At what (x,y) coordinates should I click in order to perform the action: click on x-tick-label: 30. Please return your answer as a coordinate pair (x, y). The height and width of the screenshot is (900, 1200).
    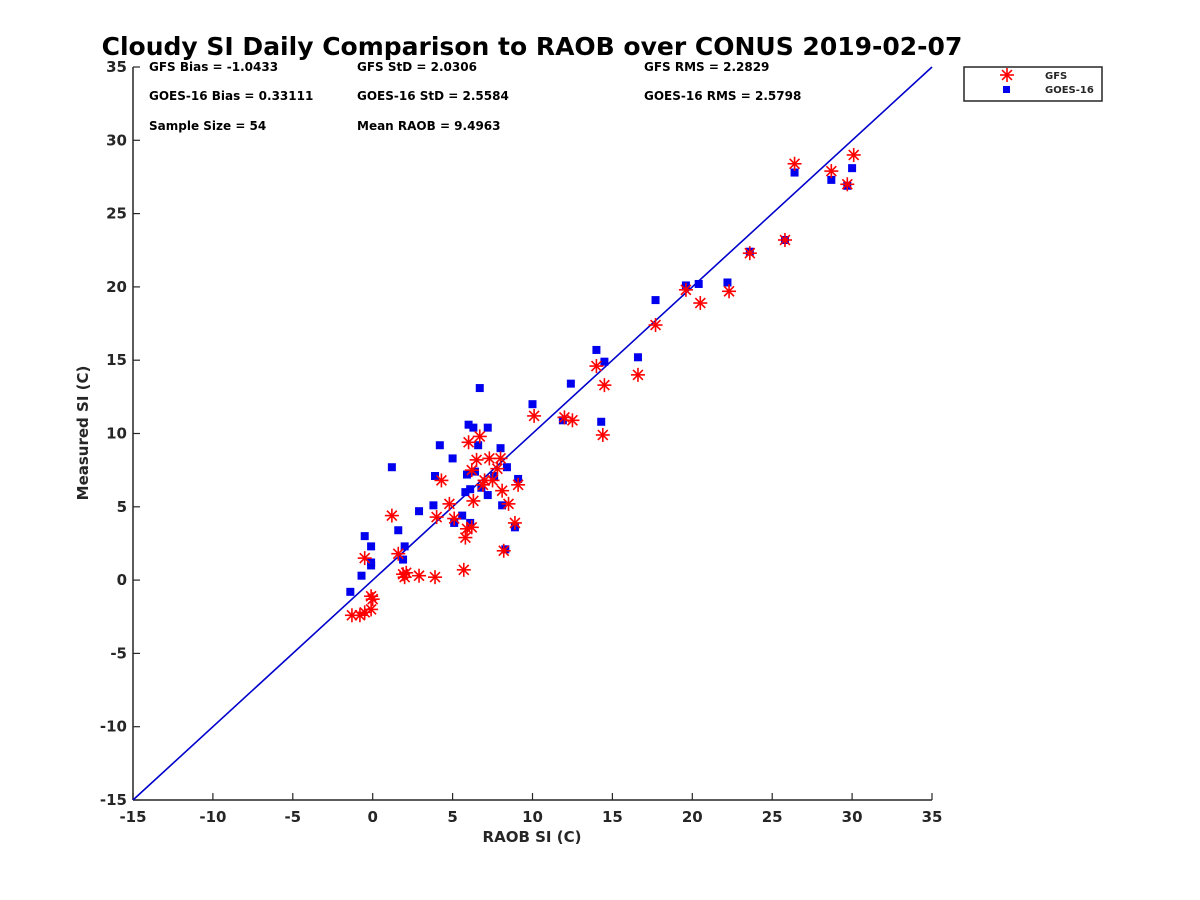
    Looking at the image, I should click on (852, 817).